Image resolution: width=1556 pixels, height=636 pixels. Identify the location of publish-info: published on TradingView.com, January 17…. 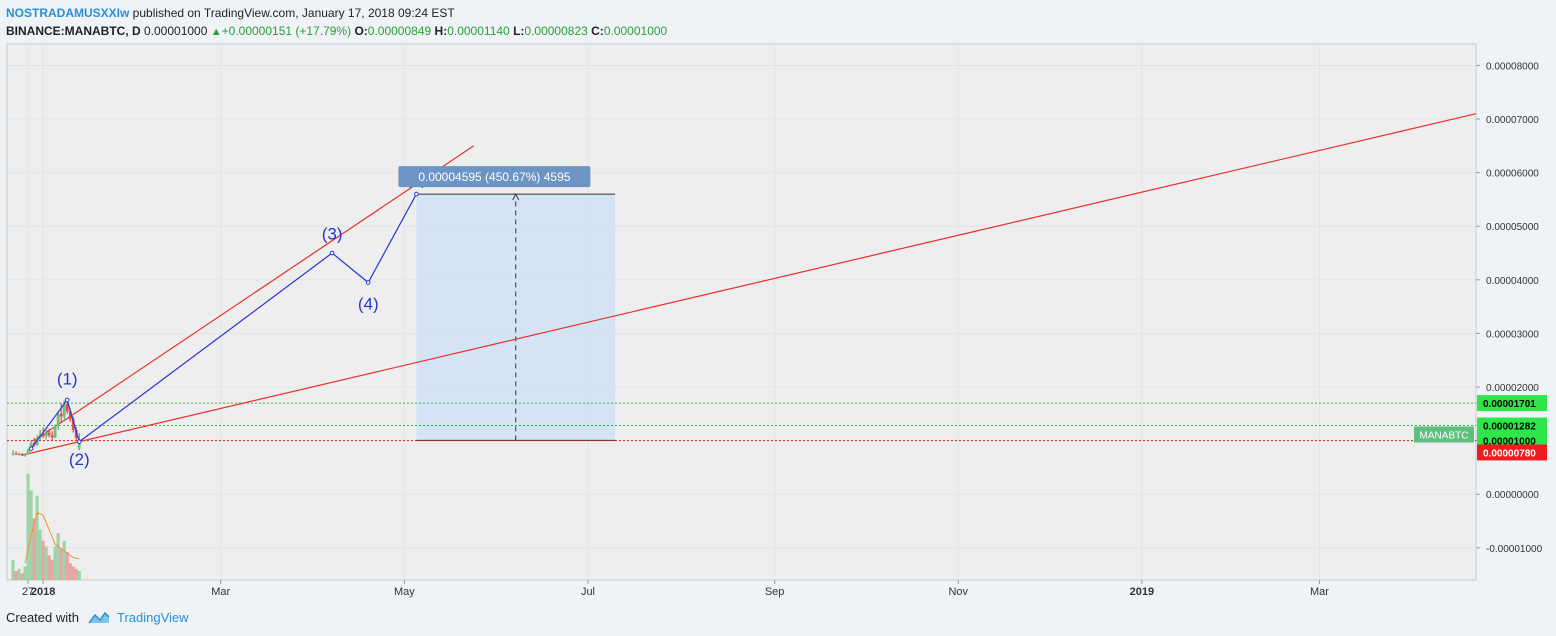
(292, 13).